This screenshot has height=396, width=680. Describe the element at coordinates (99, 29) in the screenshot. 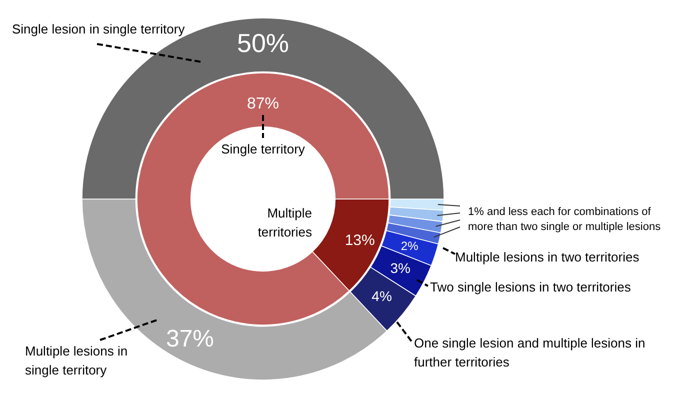

I see `slice-label: Single lesion in single territory` at that location.